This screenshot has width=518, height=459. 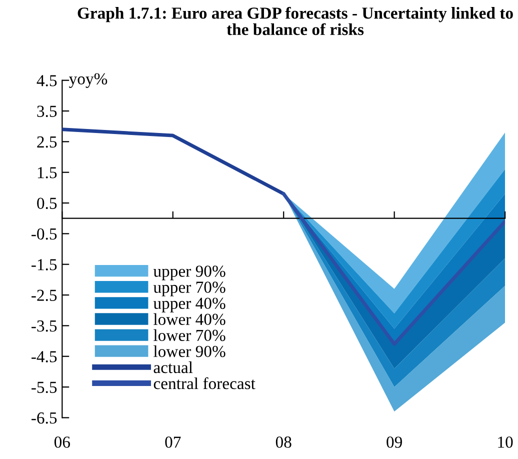 What do you see at coordinates (44, 388) in the screenshot?
I see `y-tick-label: -5.5` at bounding box center [44, 388].